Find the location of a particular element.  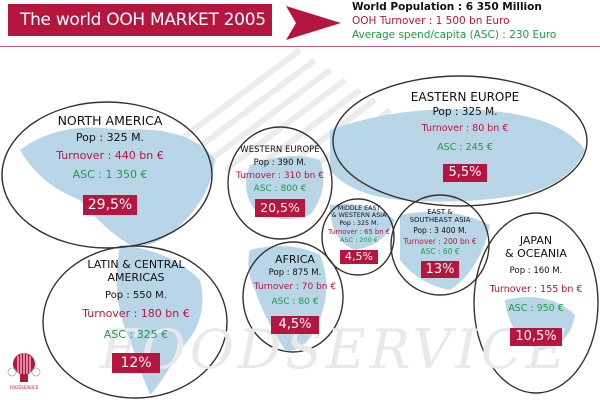

ellipse-africa is located at coordinates (293, 297).